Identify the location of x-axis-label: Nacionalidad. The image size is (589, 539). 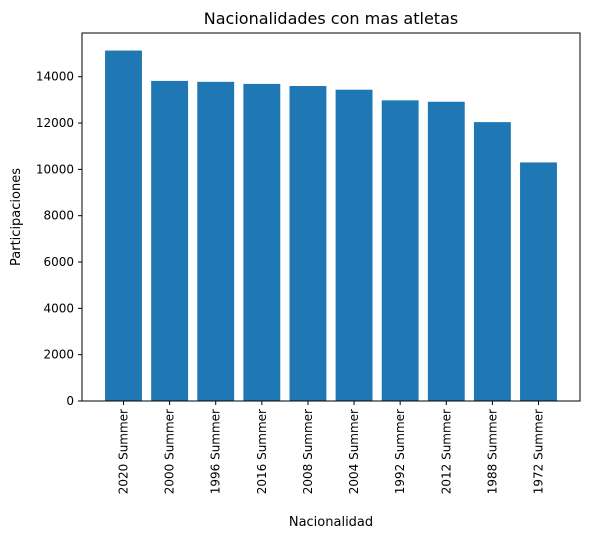
(331, 522).